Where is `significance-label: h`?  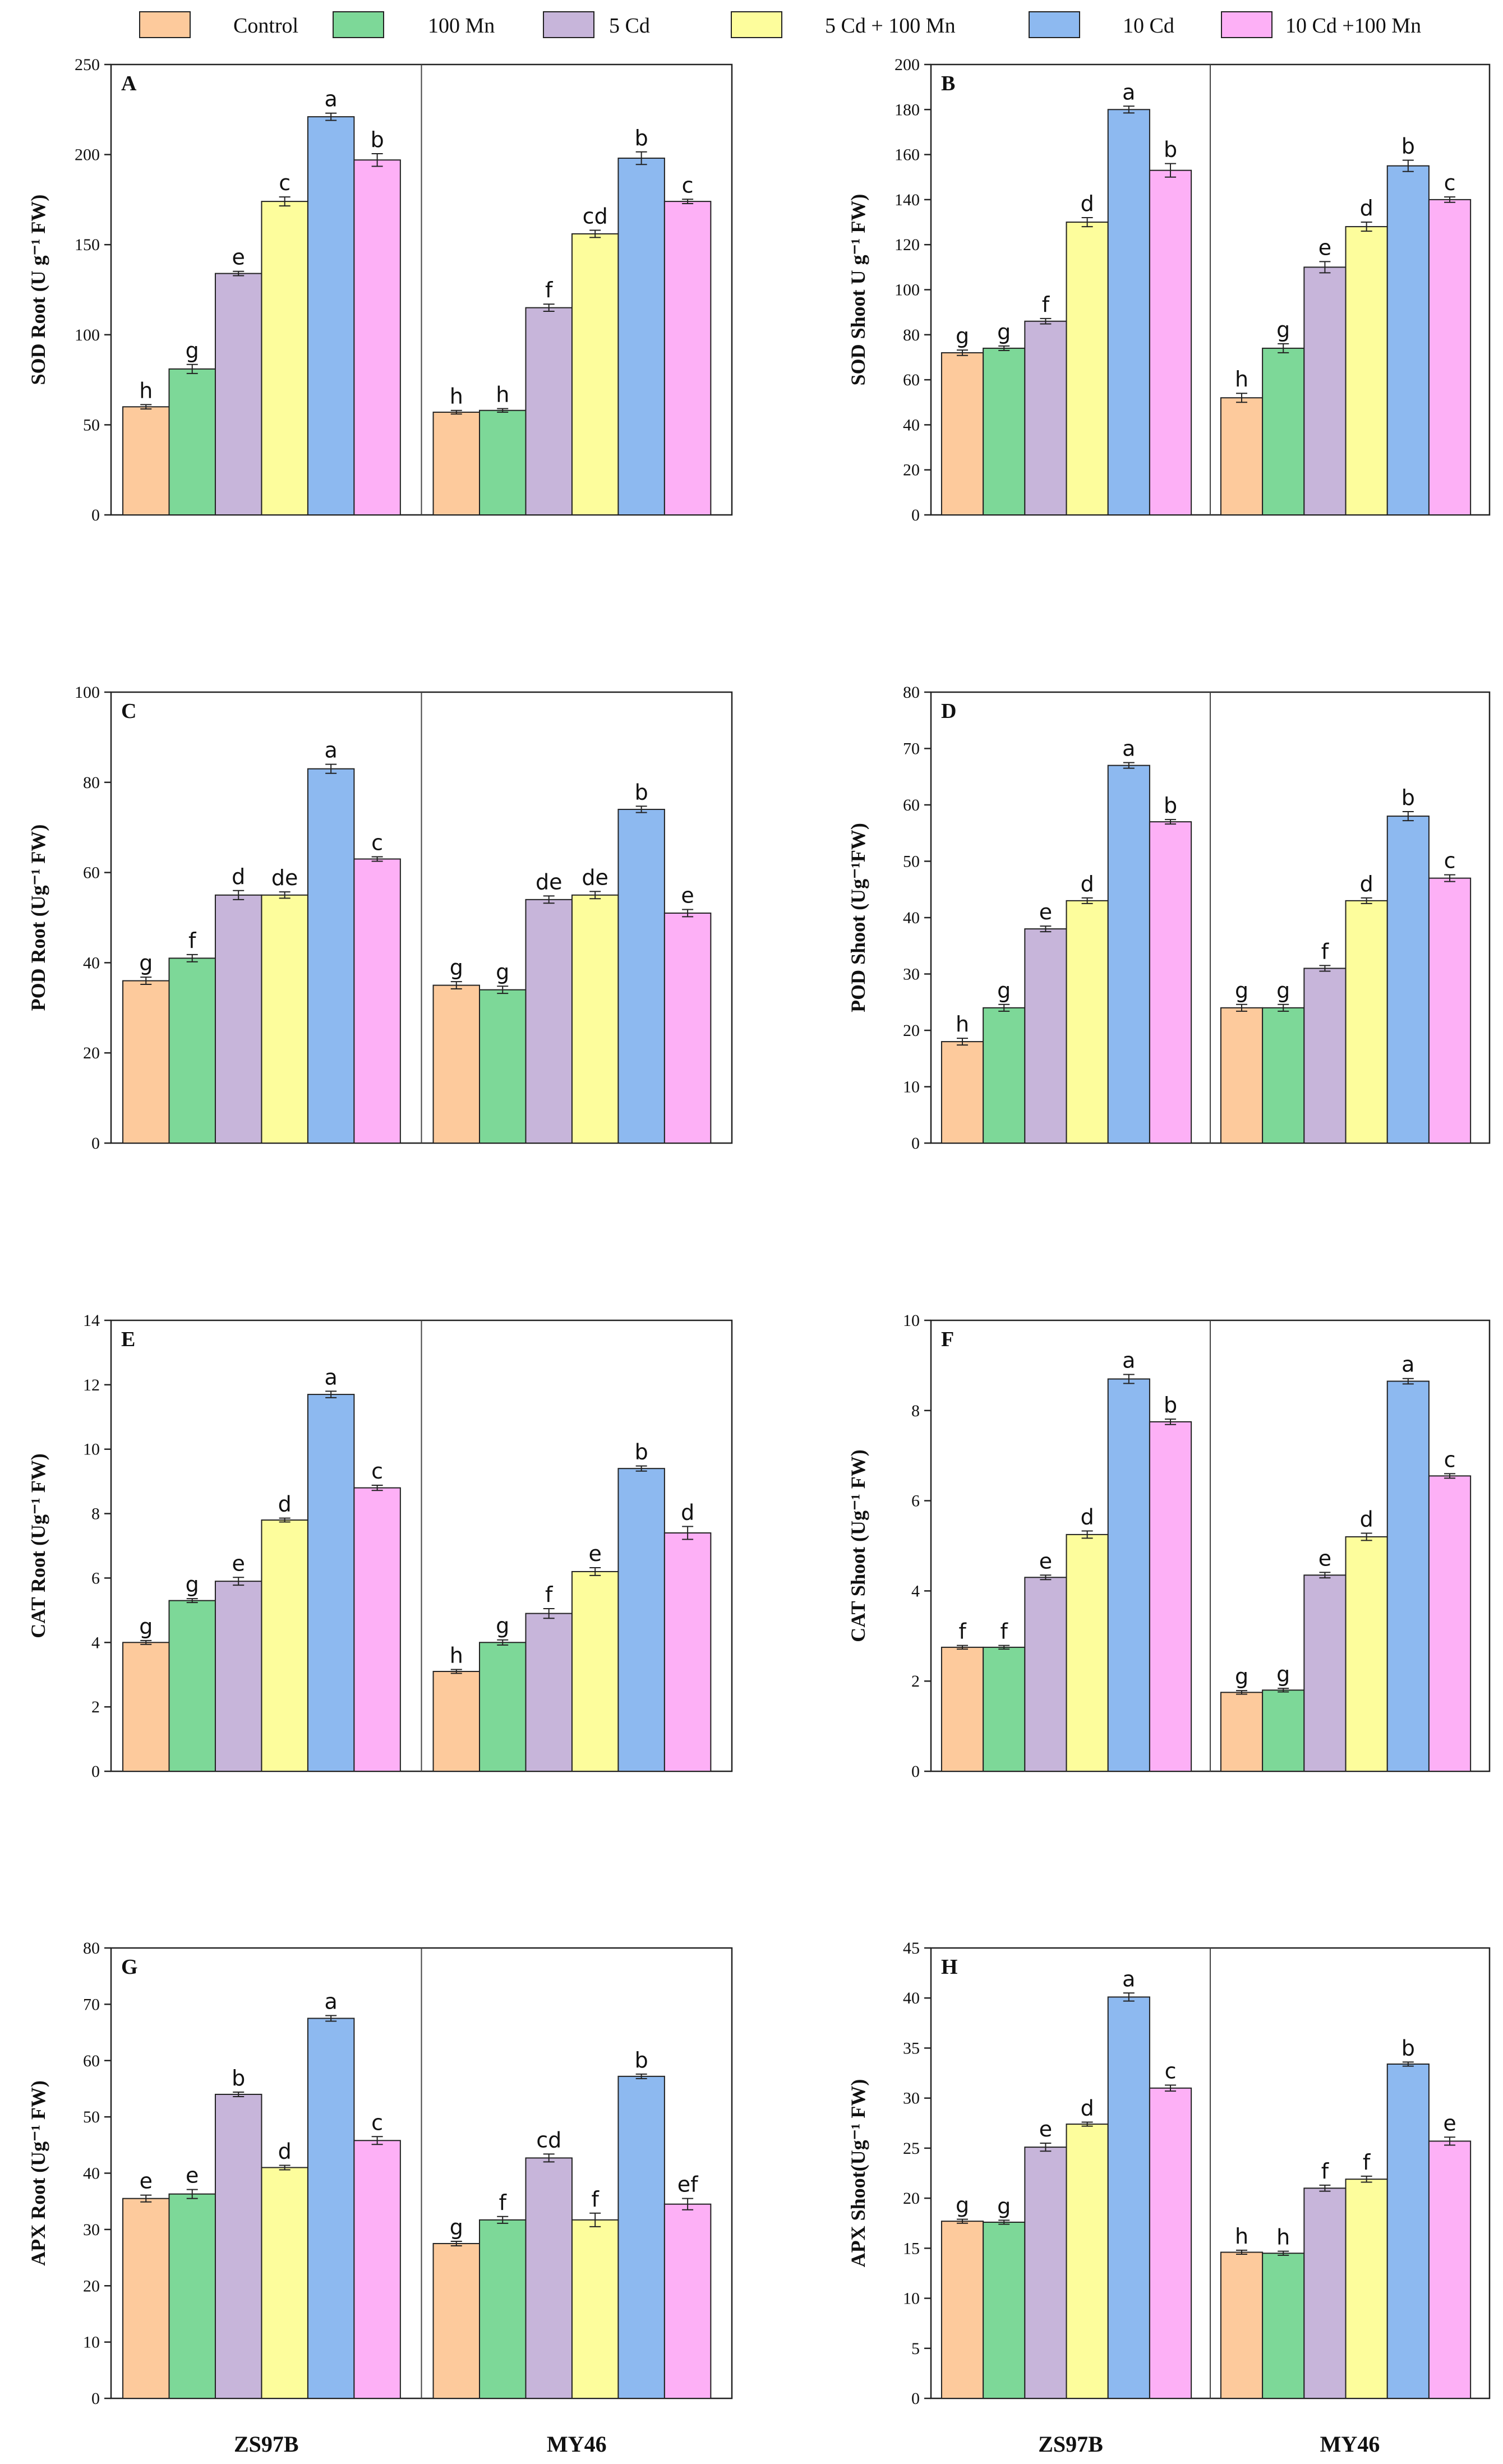 significance-label: h is located at coordinates (1241, 2236).